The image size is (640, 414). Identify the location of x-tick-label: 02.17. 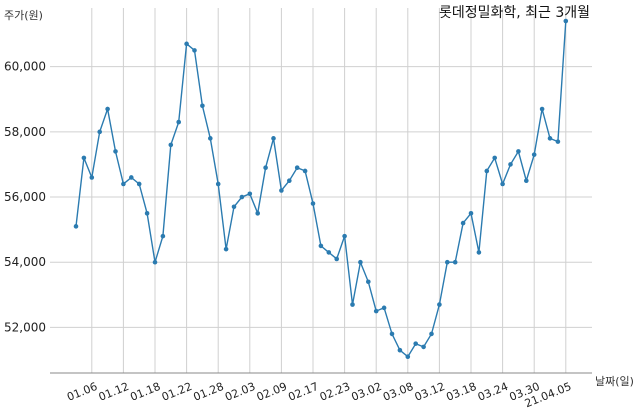
(303, 392).